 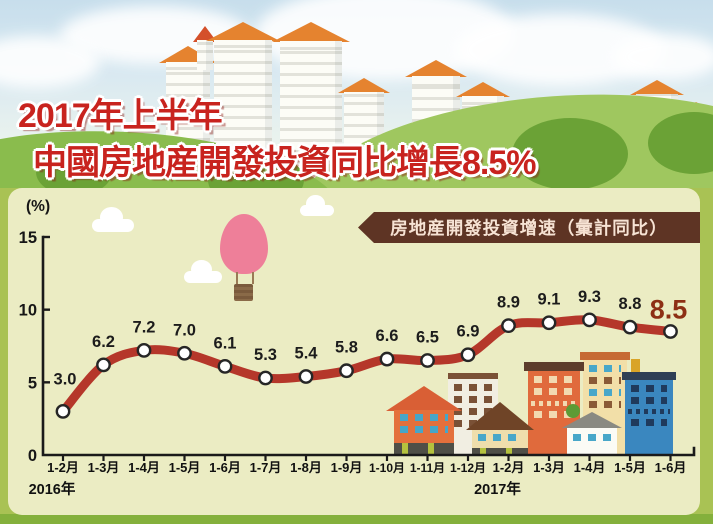 What do you see at coordinates (356, 519) in the screenshot?
I see `grass-strip` at bounding box center [356, 519].